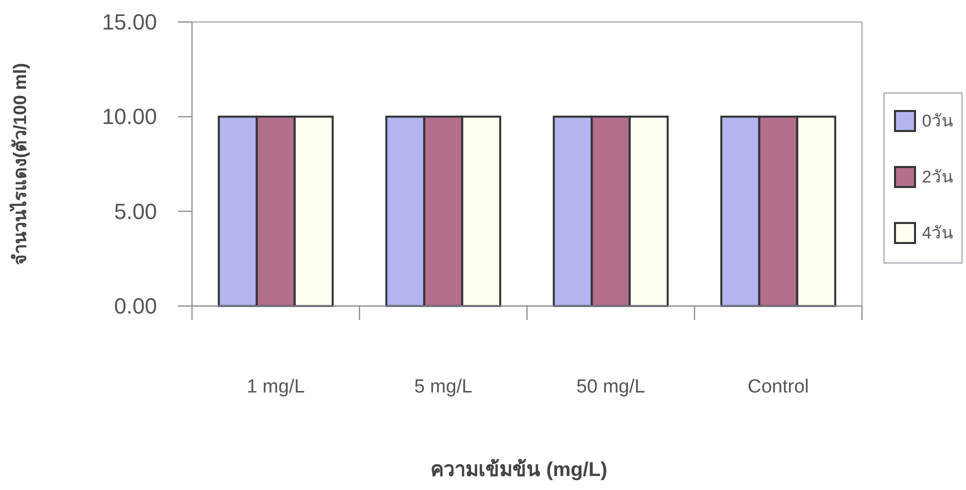  Describe the element at coordinates (938, 233) in the screenshot. I see `legend-label: 4วัน` at that location.